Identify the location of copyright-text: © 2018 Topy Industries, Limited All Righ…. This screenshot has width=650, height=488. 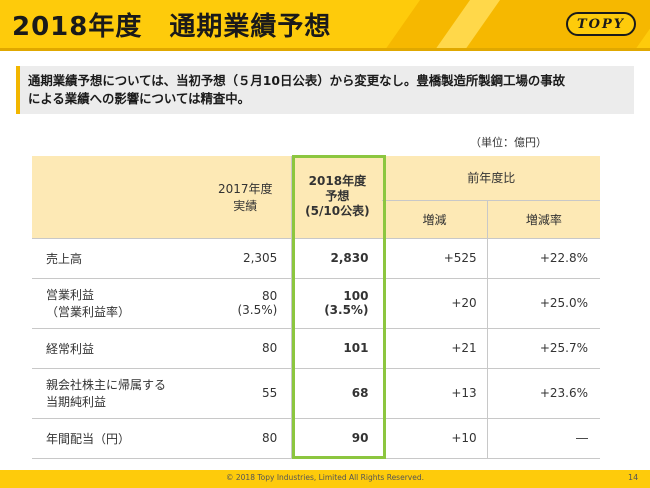
(325, 477).